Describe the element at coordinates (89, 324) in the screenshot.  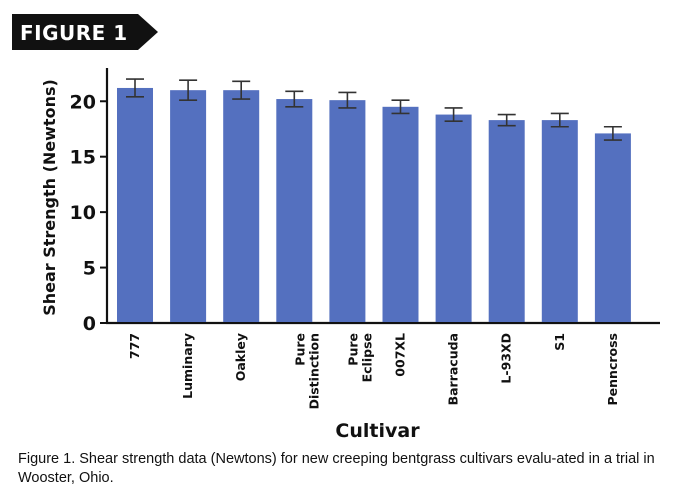
I see `y-tick-label: 0` at that location.